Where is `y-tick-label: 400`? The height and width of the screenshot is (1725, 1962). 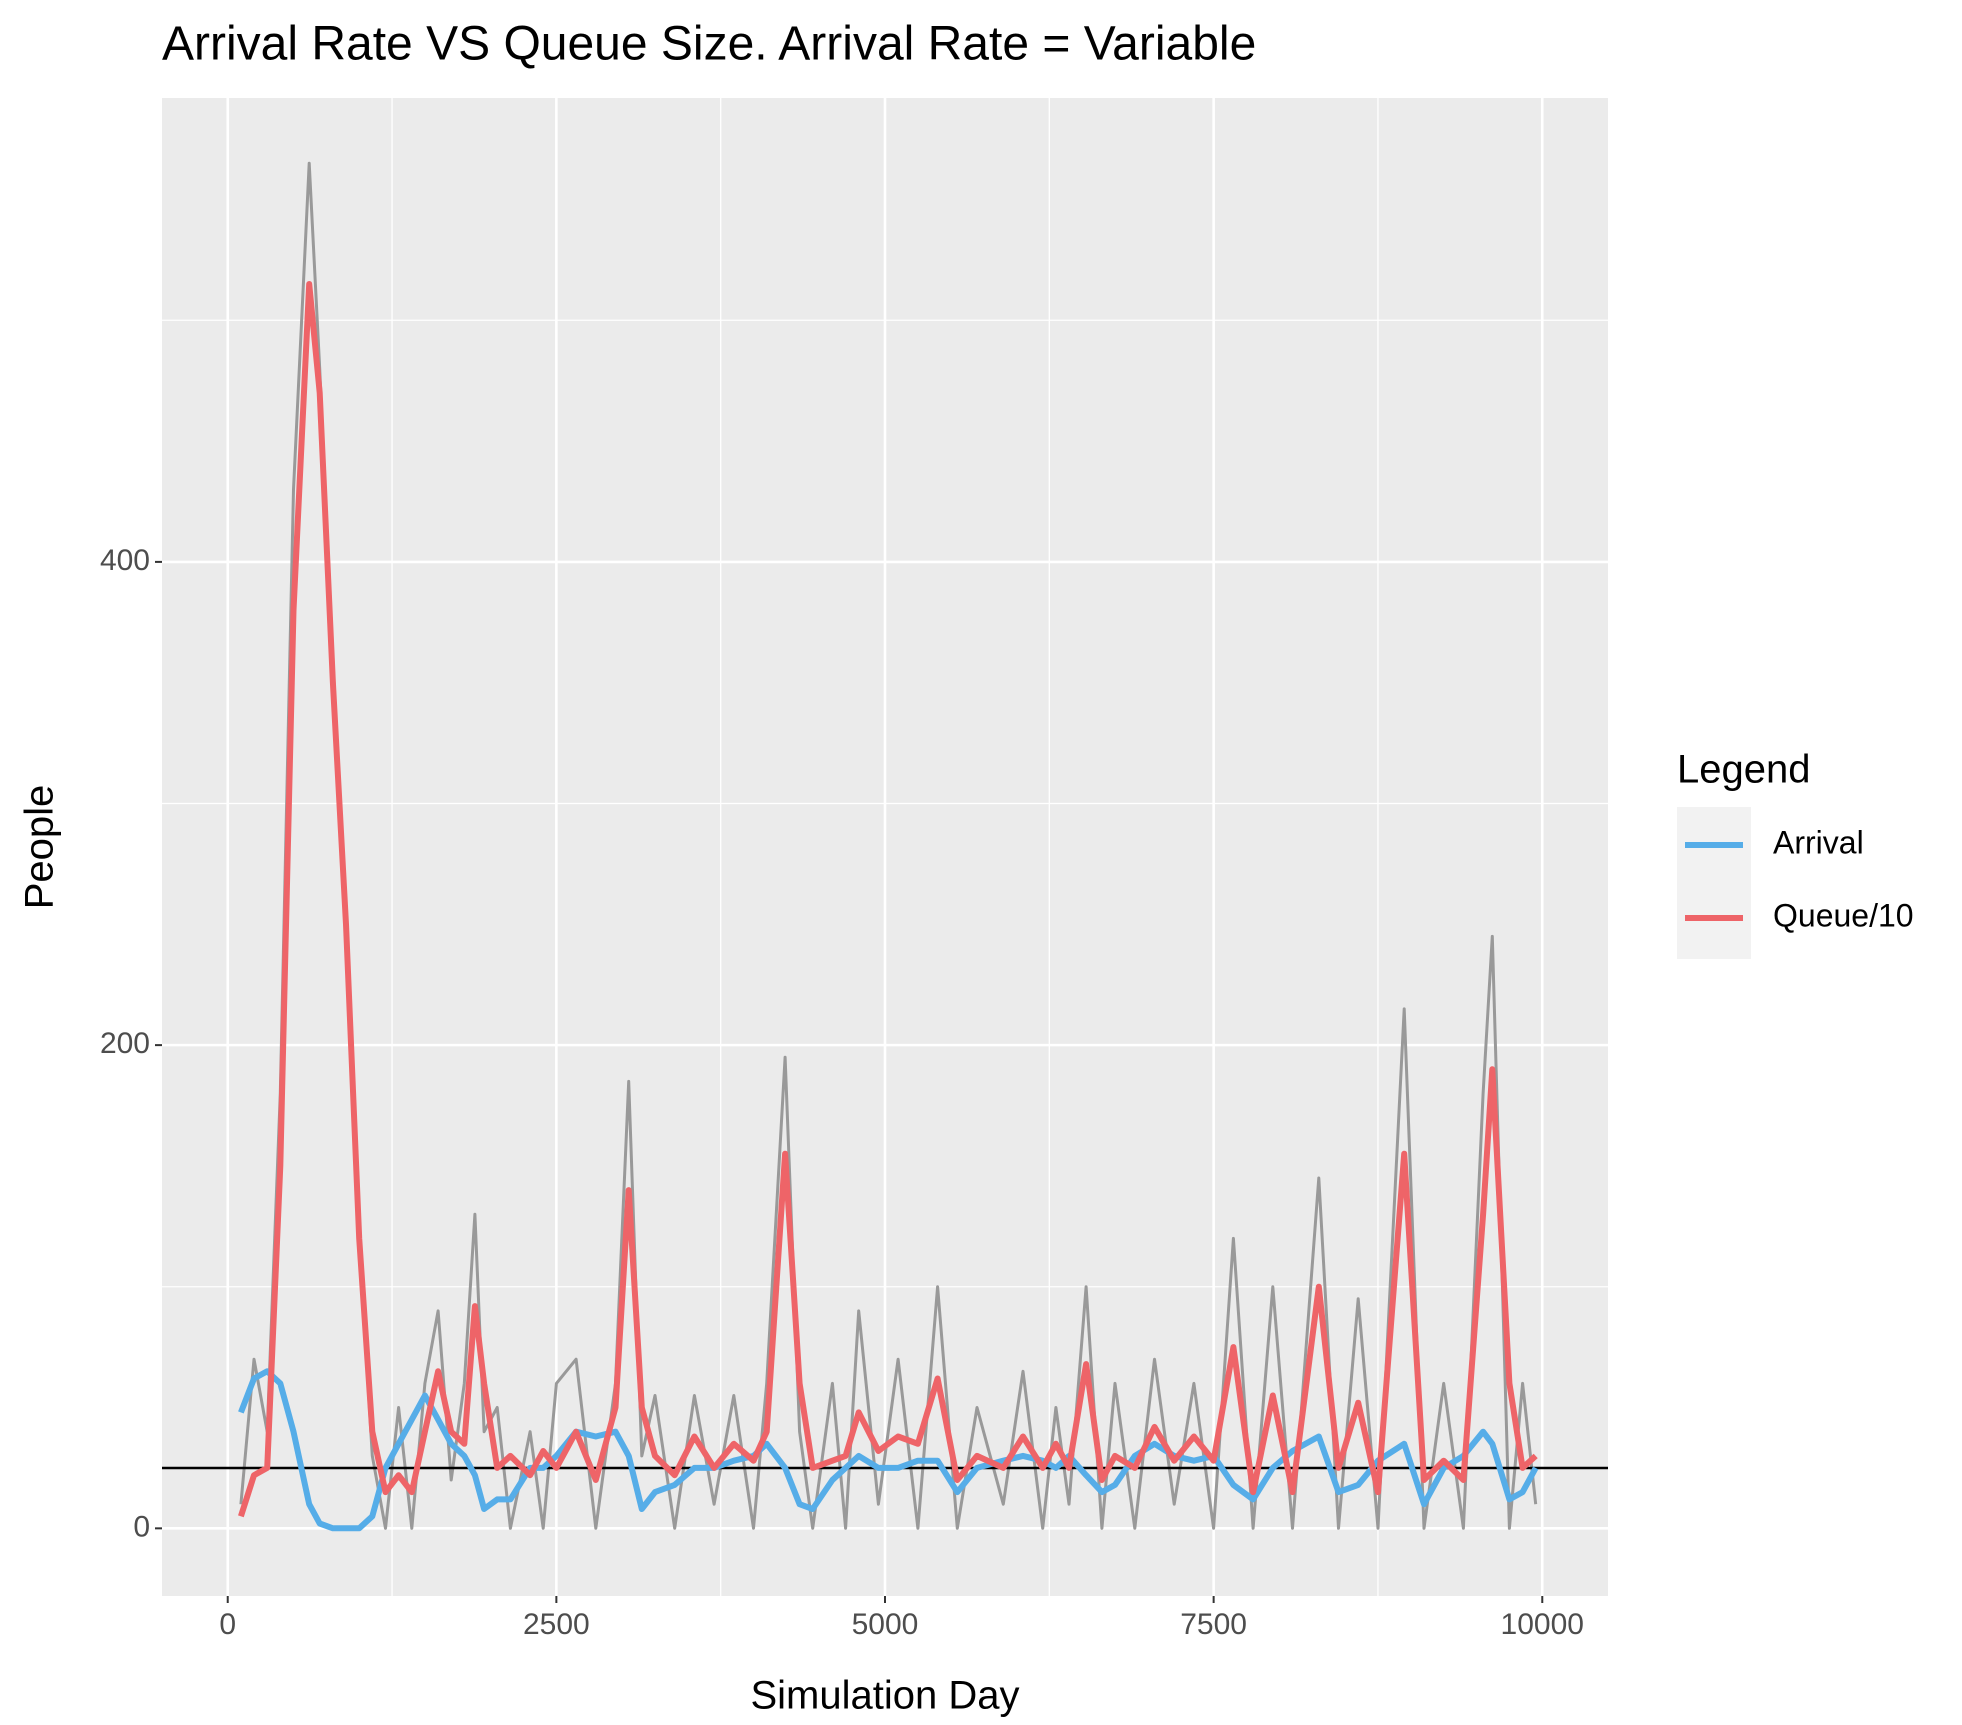
y-tick-label: 400 is located at coordinates (125, 560).